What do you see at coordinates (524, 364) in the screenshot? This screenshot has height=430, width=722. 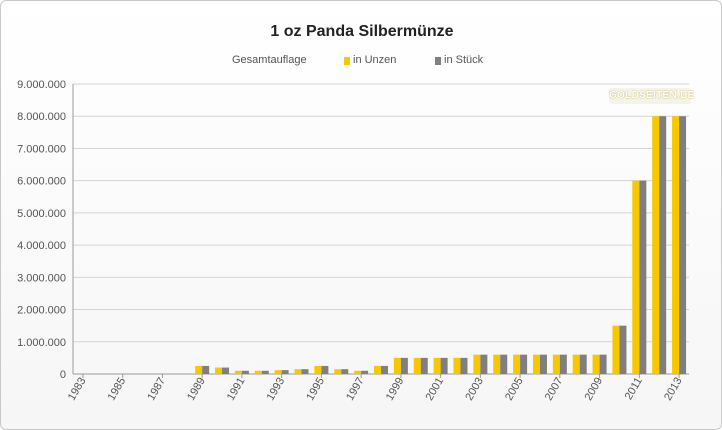 I see `bar-stueck-2005` at bounding box center [524, 364].